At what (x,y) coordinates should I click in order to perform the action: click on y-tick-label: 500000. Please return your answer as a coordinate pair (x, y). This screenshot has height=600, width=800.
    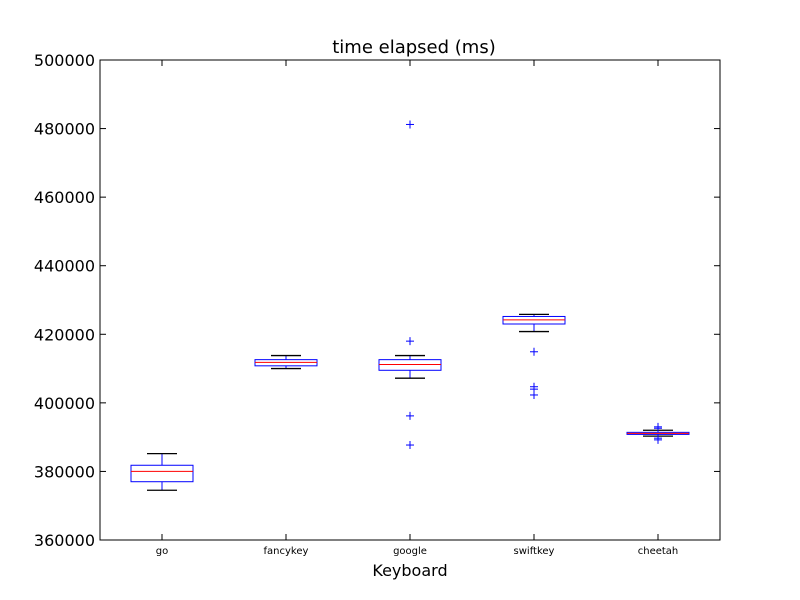
    Looking at the image, I should click on (64, 60).